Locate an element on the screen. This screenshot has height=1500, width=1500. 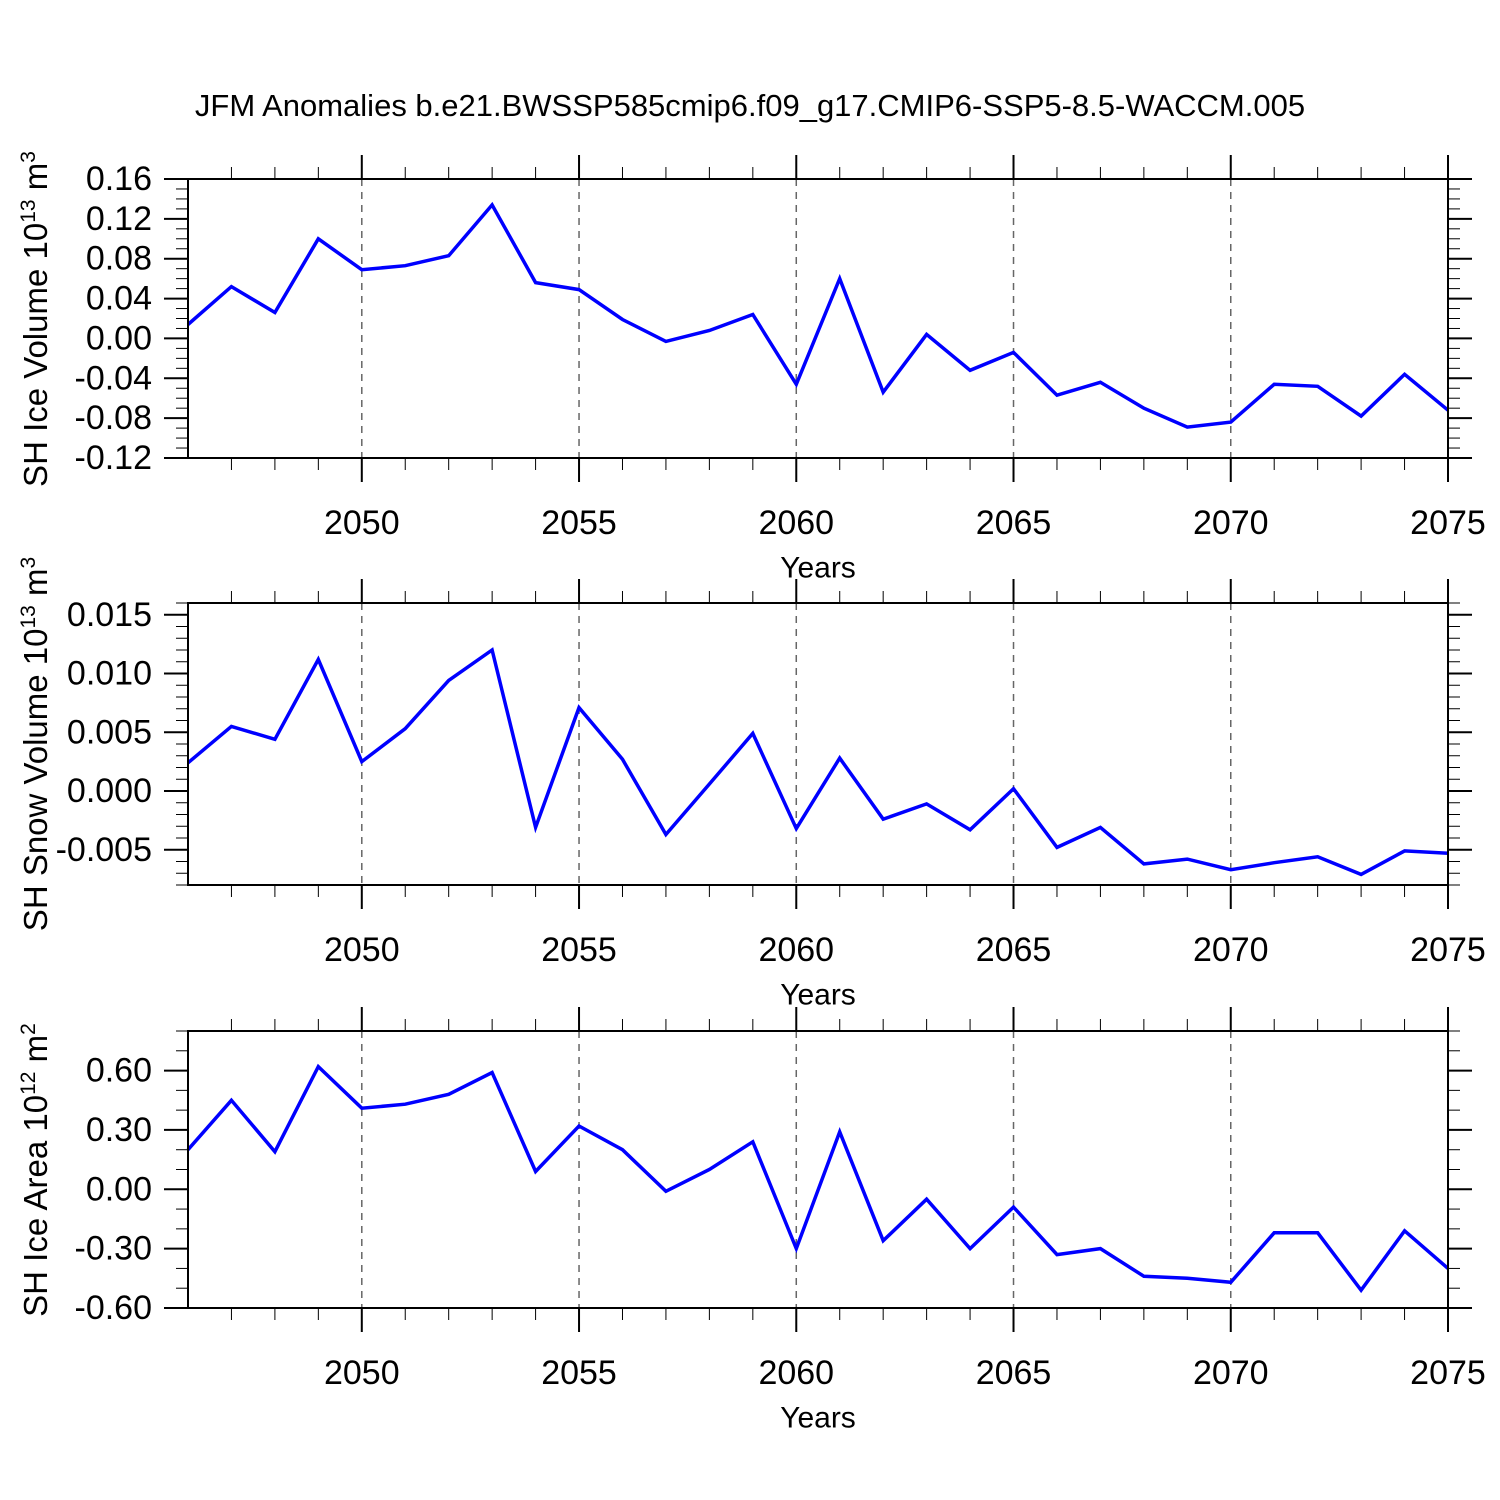
y-tick-label: 0.30 is located at coordinates (119, 1130).